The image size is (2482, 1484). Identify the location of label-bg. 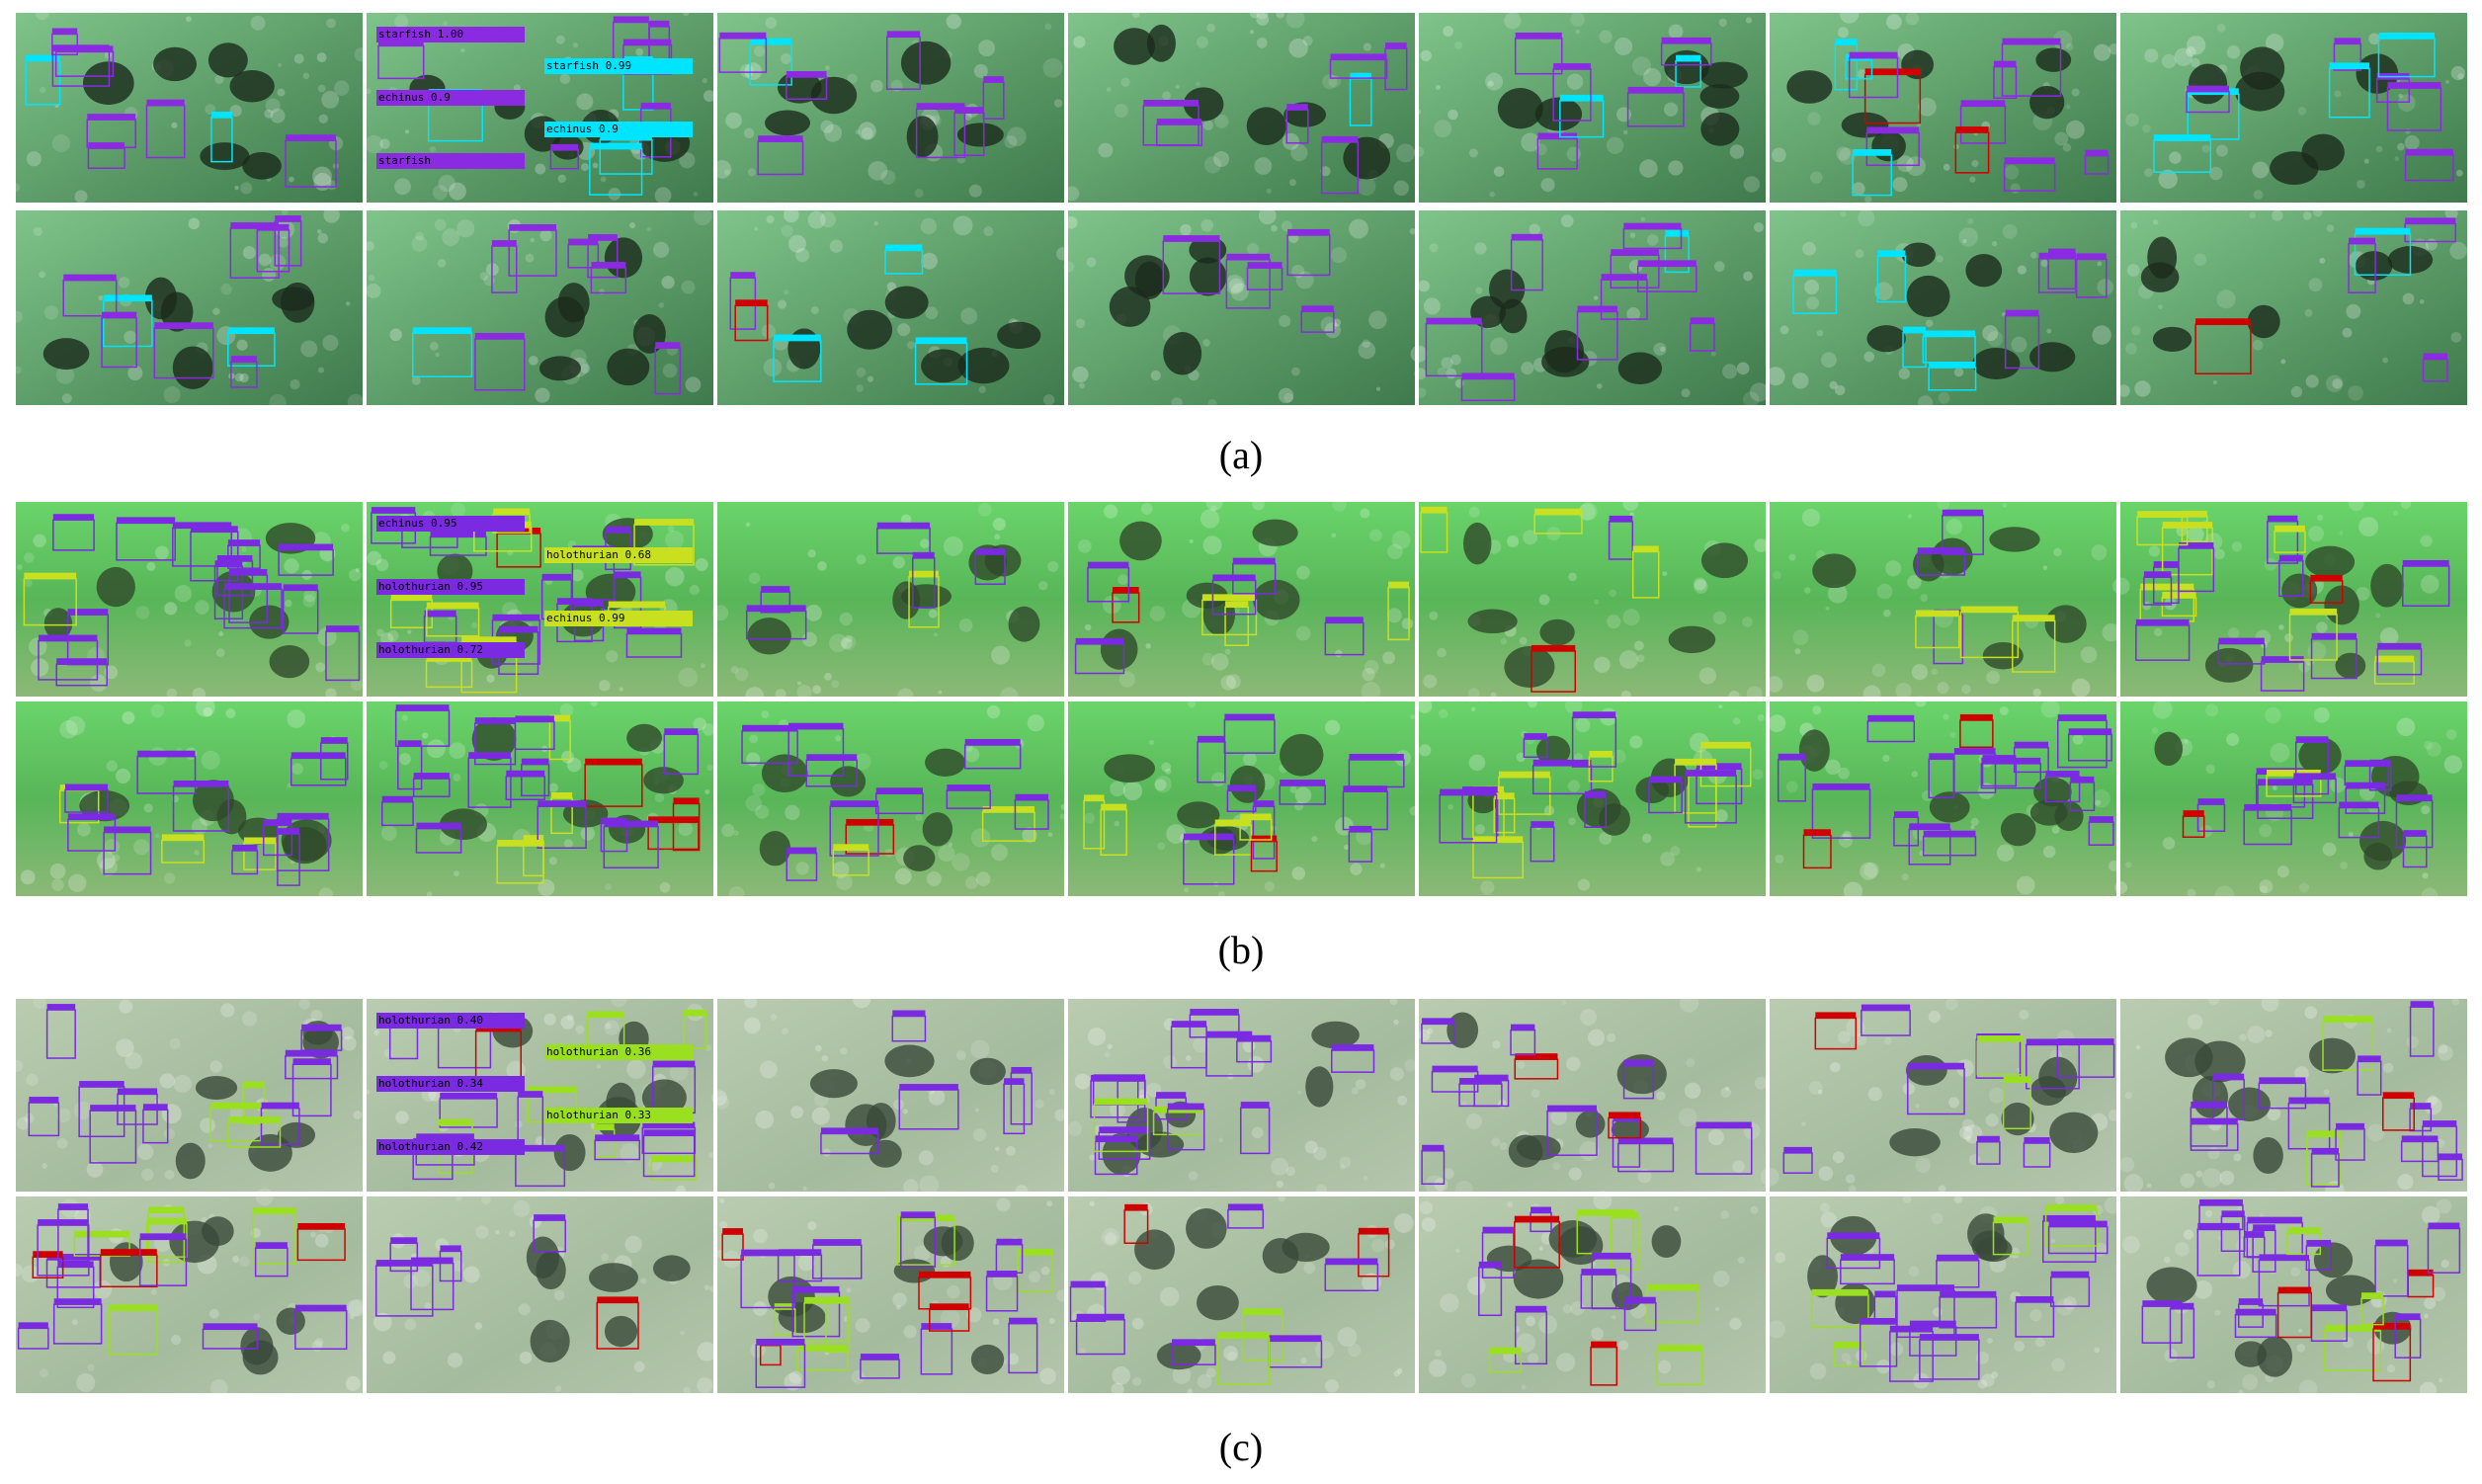
(619, 1052).